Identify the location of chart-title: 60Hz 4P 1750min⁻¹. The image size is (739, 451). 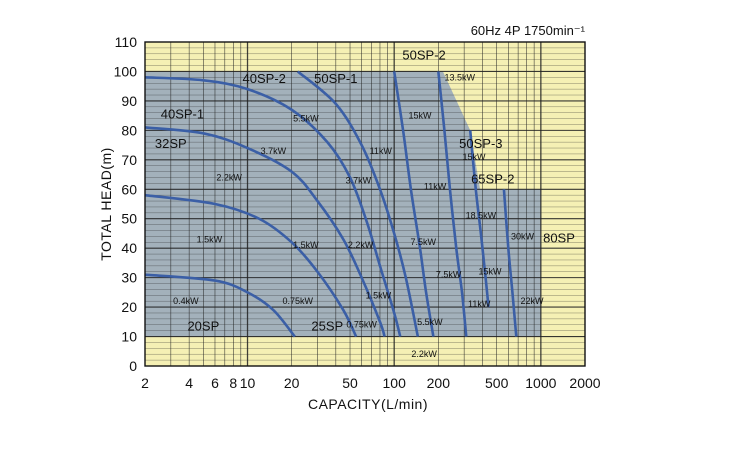
(528, 30).